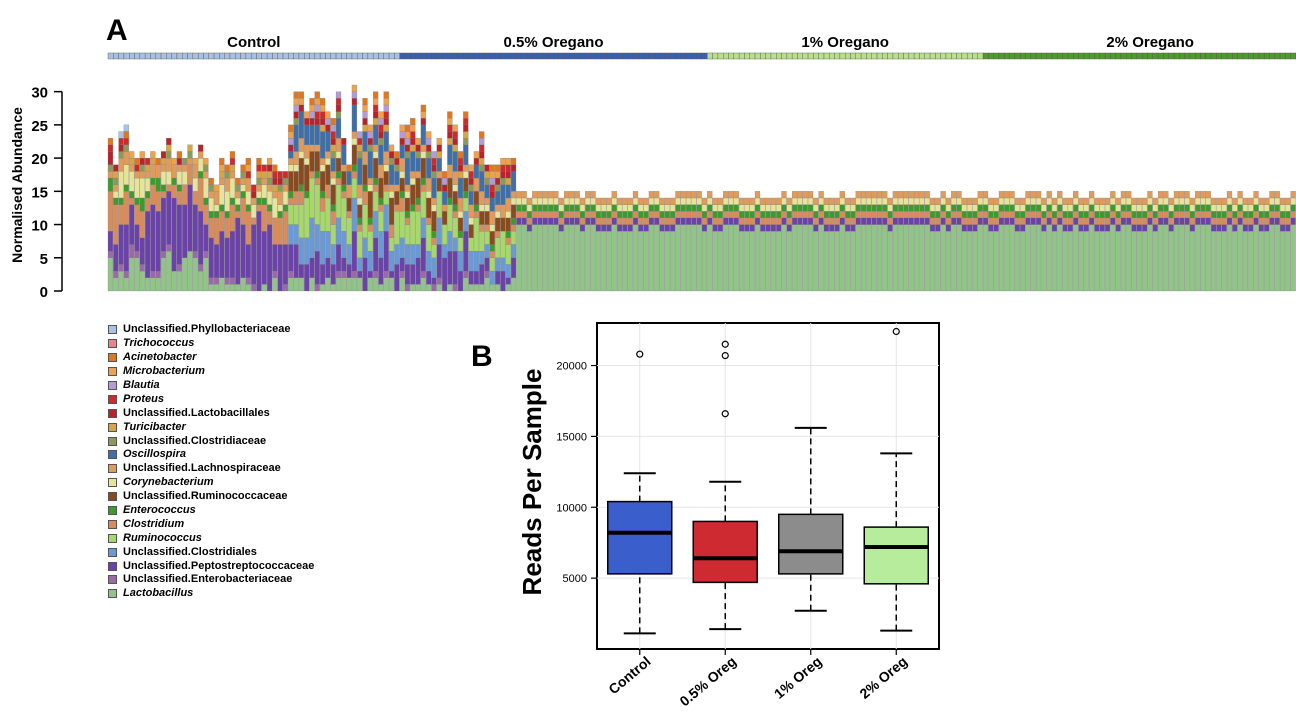 The height and width of the screenshot is (727, 1296). What do you see at coordinates (112, 593) in the screenshot?
I see `legend-swatch` at bounding box center [112, 593].